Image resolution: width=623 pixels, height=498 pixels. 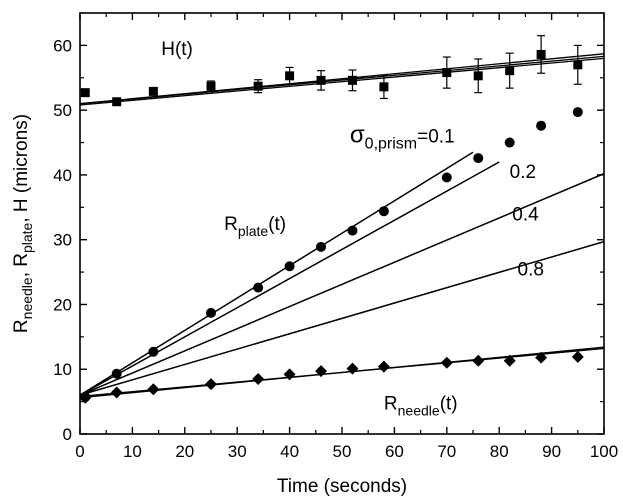 I want to click on y-tick-label: 40, so click(x=62, y=175).